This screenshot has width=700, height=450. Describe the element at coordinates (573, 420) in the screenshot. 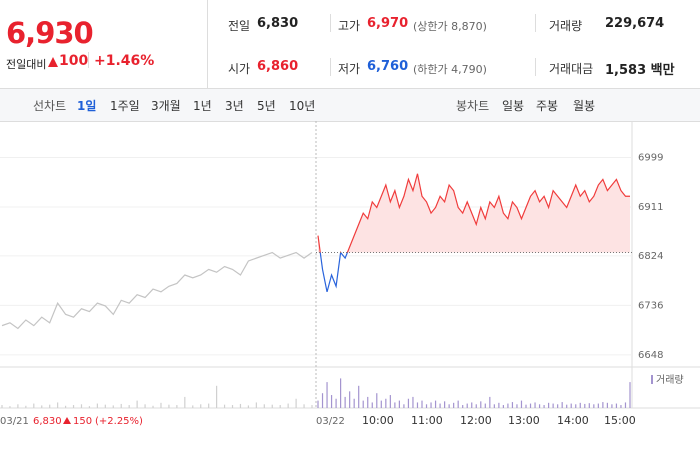

I see `x-tick-label: 14:00` at that location.